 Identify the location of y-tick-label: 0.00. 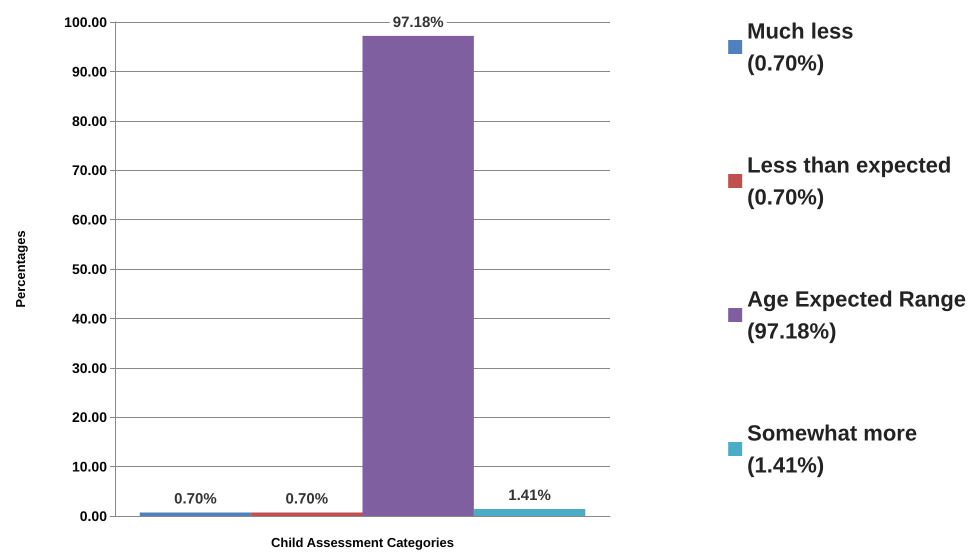
(94, 516).